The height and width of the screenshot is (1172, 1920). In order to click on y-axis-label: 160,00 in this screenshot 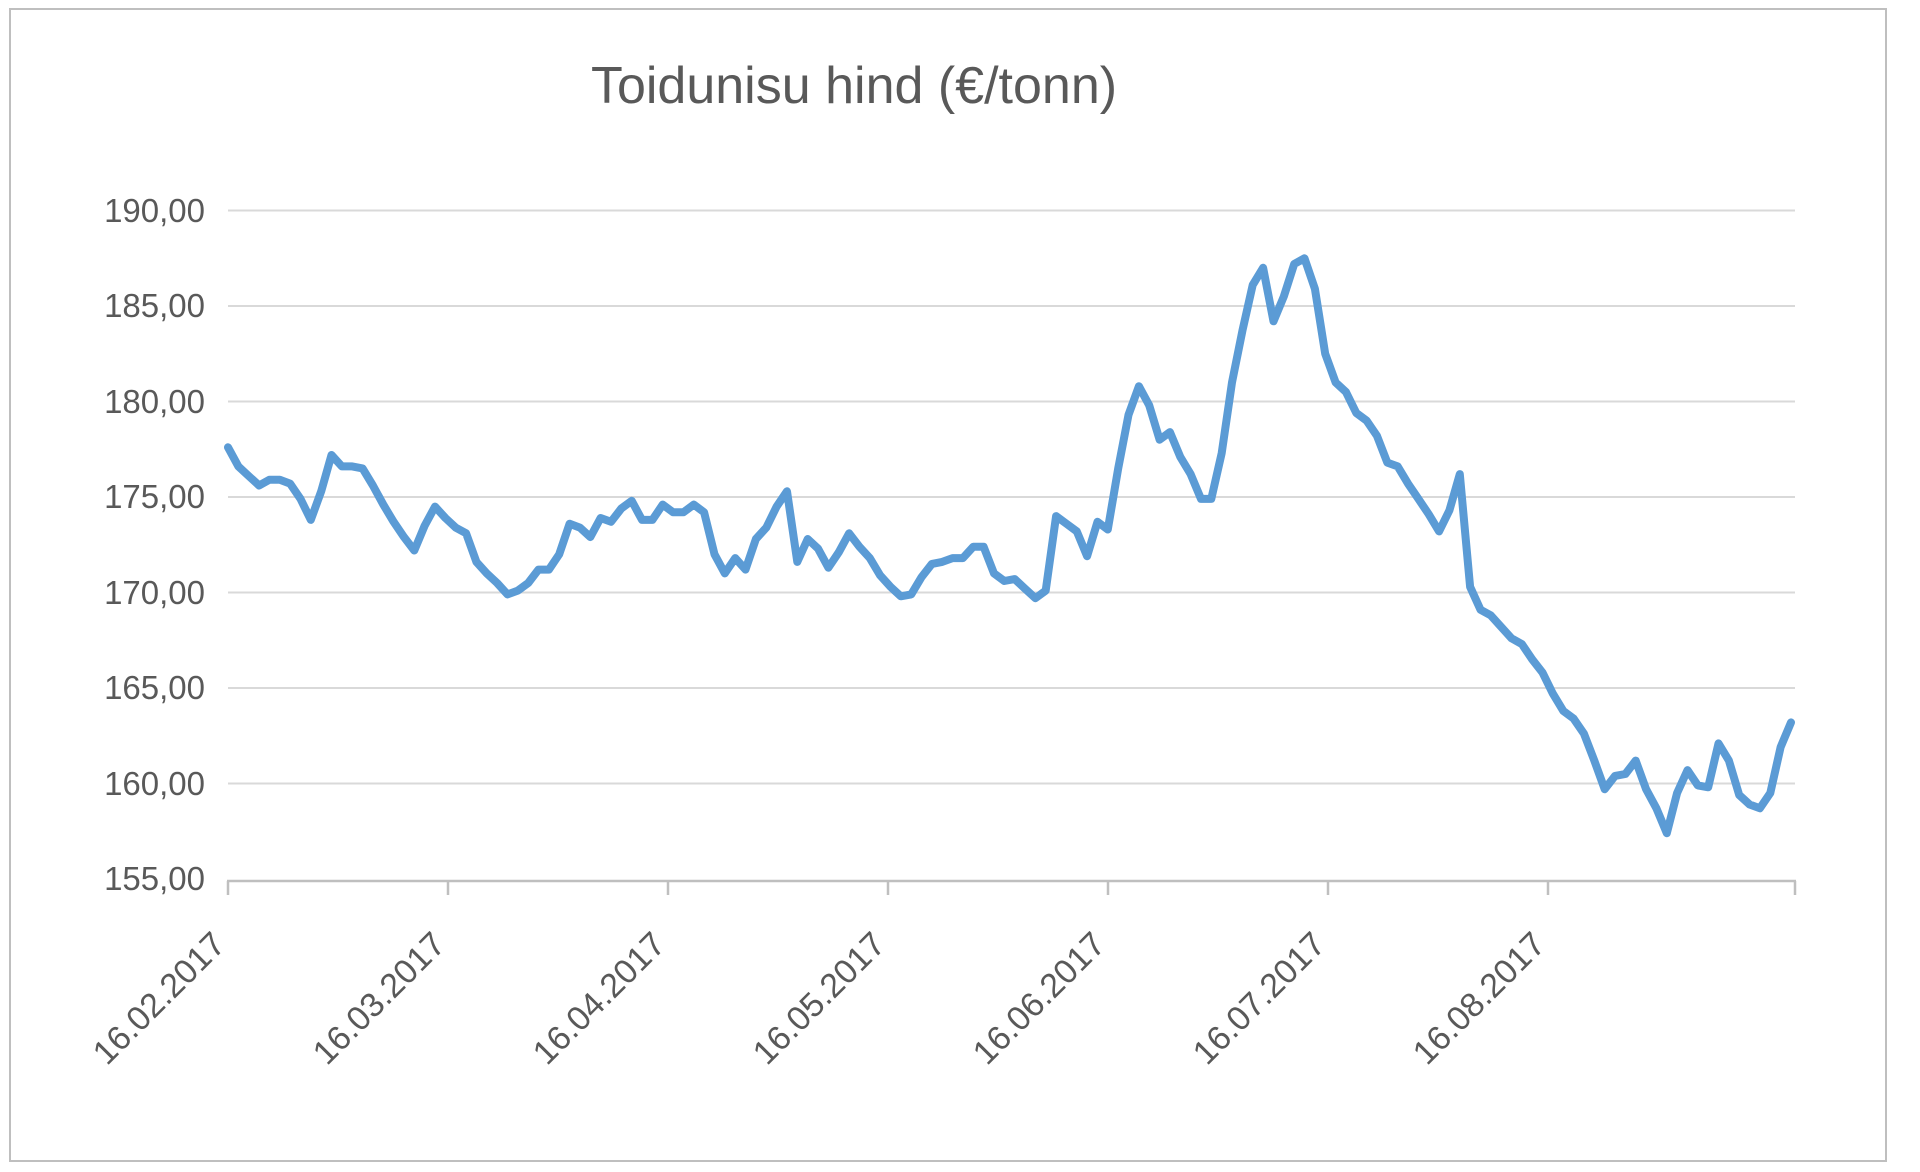, I will do `click(154, 783)`.